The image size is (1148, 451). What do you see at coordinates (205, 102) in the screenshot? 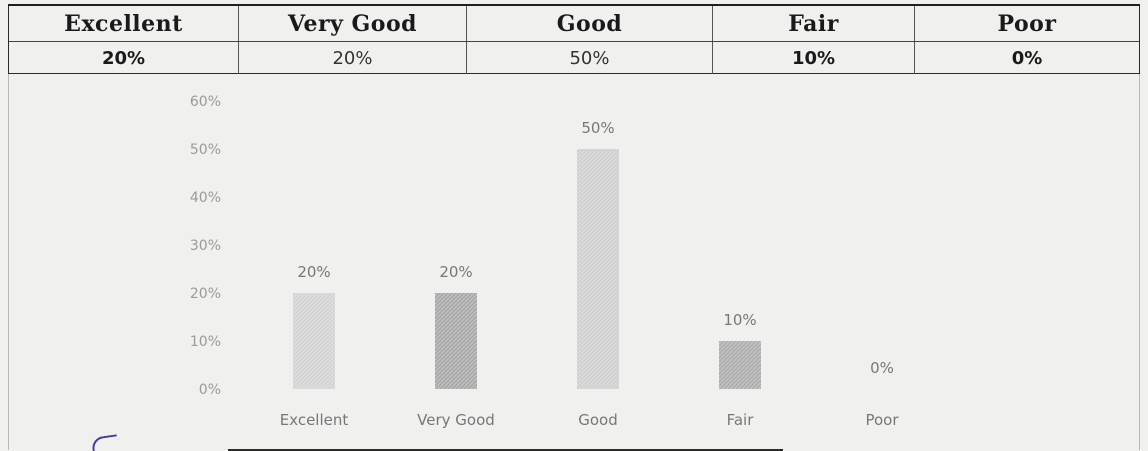
I see `y-tick-label: 60%` at bounding box center [205, 102].